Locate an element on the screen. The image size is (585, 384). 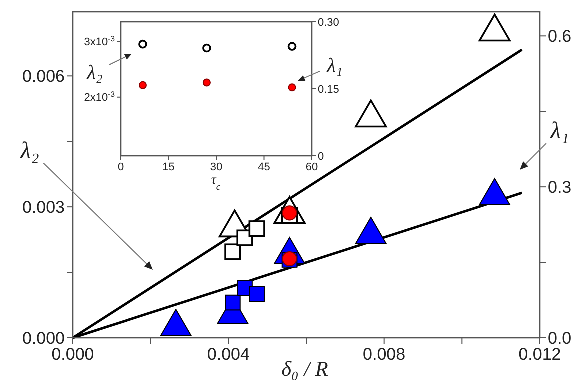
x-tick-label: 45 is located at coordinates (264, 167).